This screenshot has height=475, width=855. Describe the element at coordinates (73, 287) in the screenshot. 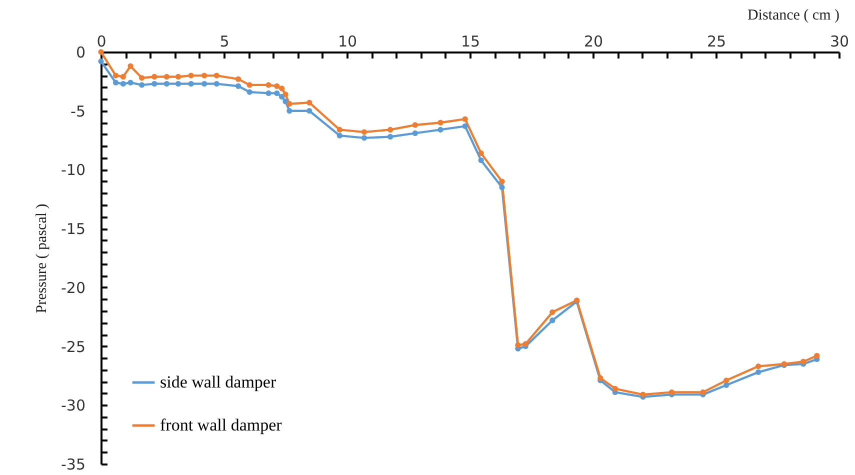

I see `y-tick-label: -20` at that location.